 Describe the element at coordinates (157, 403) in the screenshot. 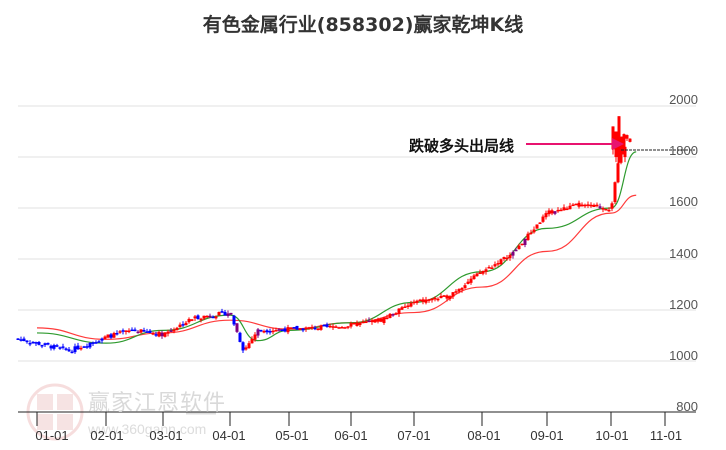

I see `watermark-text: 赢家江恩软件` at that location.